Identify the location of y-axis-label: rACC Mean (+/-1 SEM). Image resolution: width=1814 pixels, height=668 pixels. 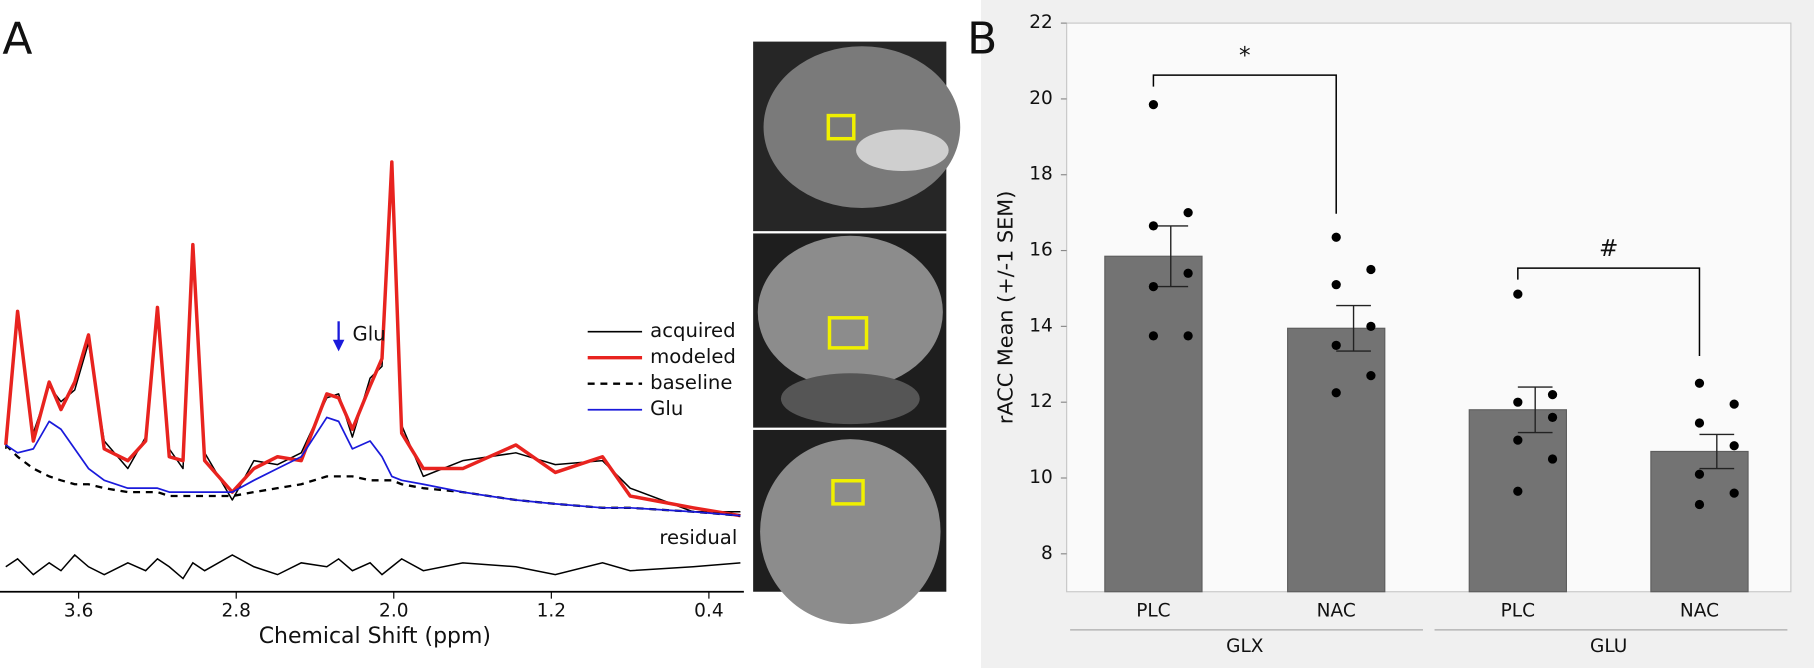
(1005, 308).